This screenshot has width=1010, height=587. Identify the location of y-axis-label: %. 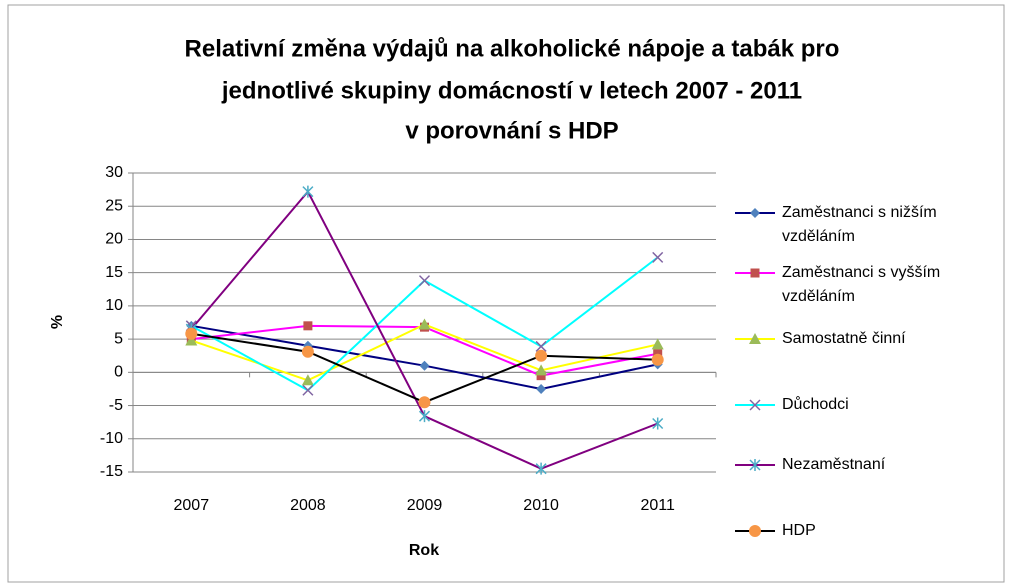
(57, 322).